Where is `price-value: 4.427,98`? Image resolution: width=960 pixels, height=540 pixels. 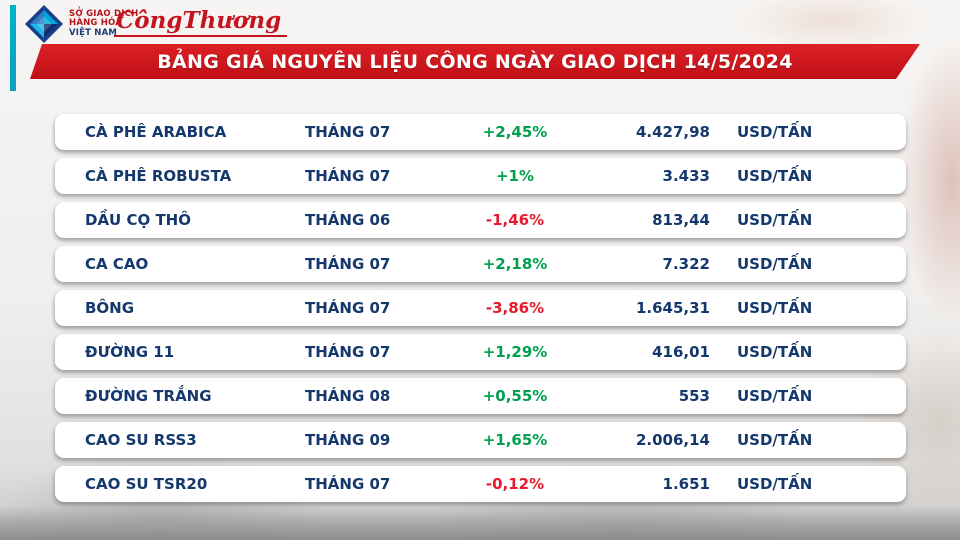
price-value: 4.427,98 is located at coordinates (672, 132).